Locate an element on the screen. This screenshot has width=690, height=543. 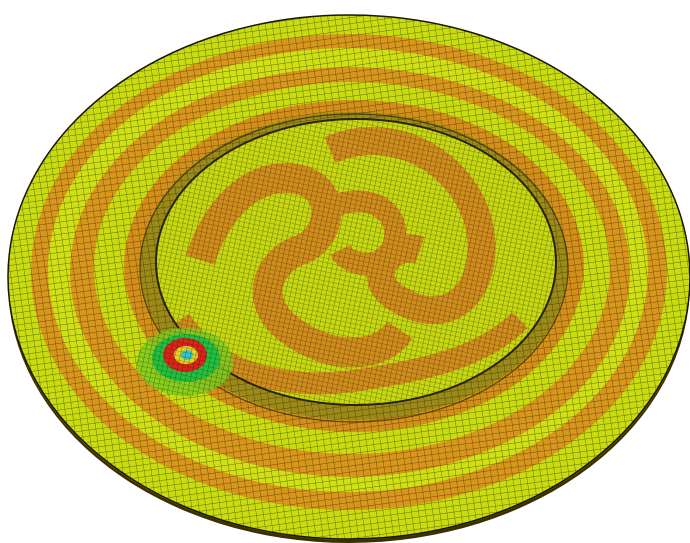
hot-spot is located at coordinates (185, 362).